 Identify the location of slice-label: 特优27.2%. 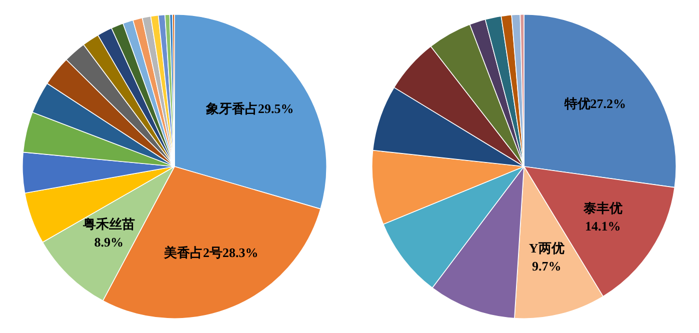
(594, 103).